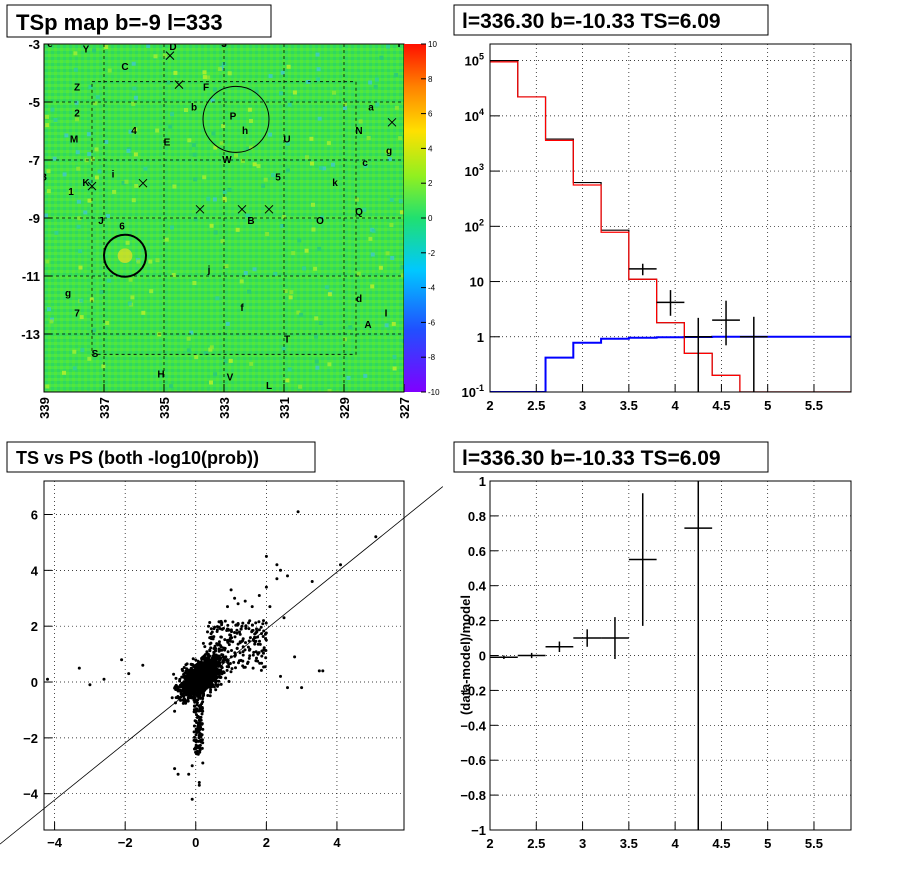  What do you see at coordinates (477, 586) in the screenshot?
I see `res-ytick-label: 0.4` at bounding box center [477, 586].